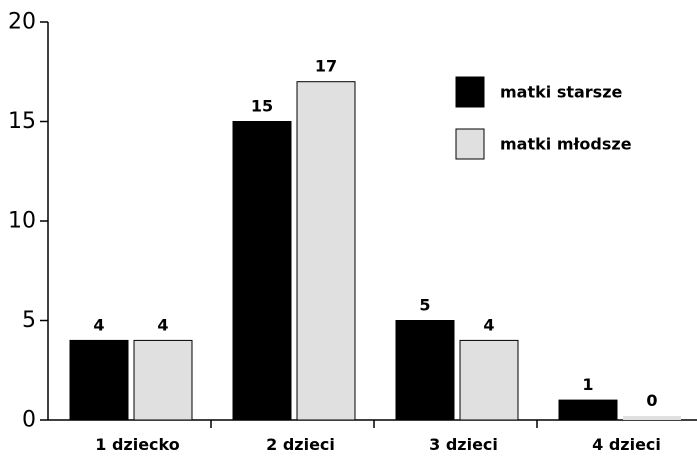  I want to click on category-label: 2 dzieci, so click(300, 444).